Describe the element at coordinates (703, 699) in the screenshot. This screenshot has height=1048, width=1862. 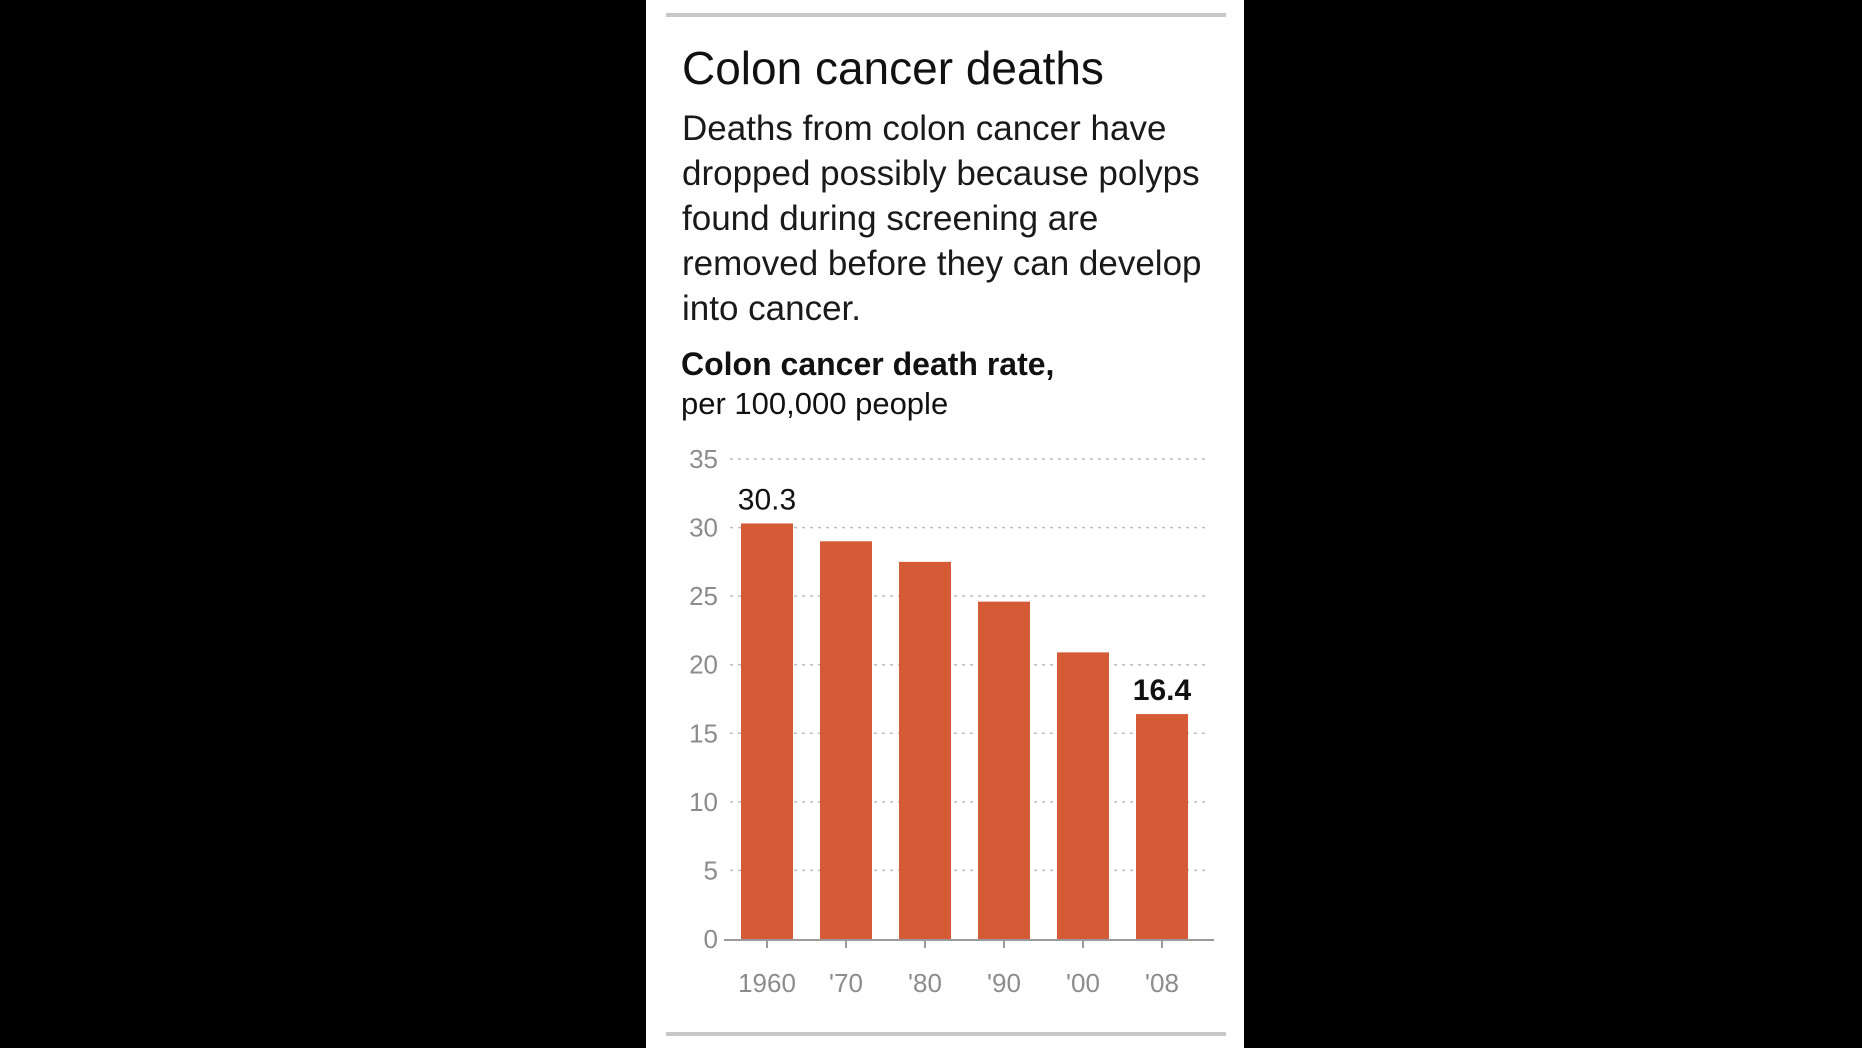
I see `y-axis-ticks: 0 5 10 15 20 25 30 35` at that location.